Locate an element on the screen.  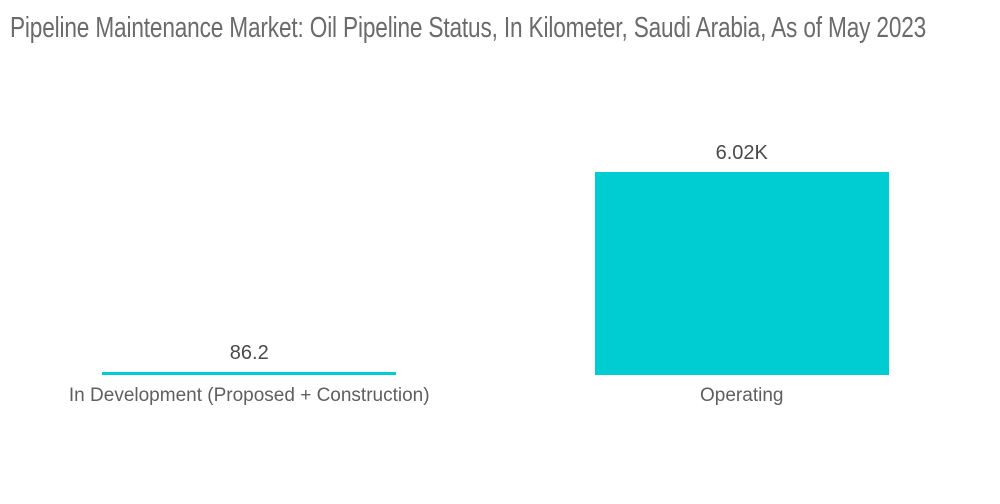
bar-in-development is located at coordinates (249, 373).